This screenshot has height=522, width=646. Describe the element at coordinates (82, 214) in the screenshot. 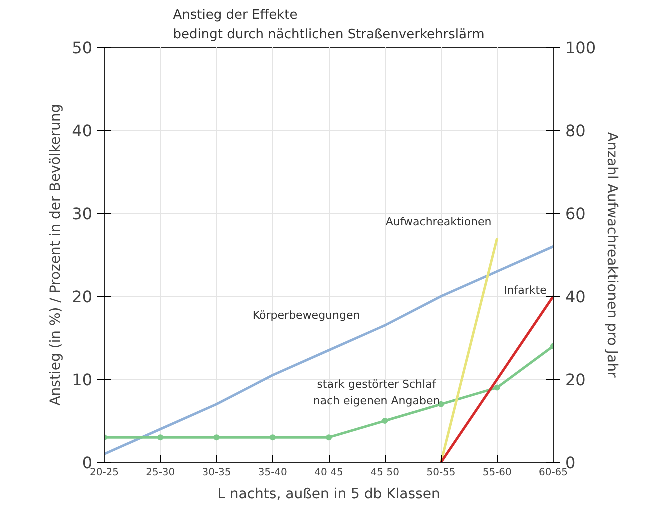

I see `y-tick-label: 30` at that location.